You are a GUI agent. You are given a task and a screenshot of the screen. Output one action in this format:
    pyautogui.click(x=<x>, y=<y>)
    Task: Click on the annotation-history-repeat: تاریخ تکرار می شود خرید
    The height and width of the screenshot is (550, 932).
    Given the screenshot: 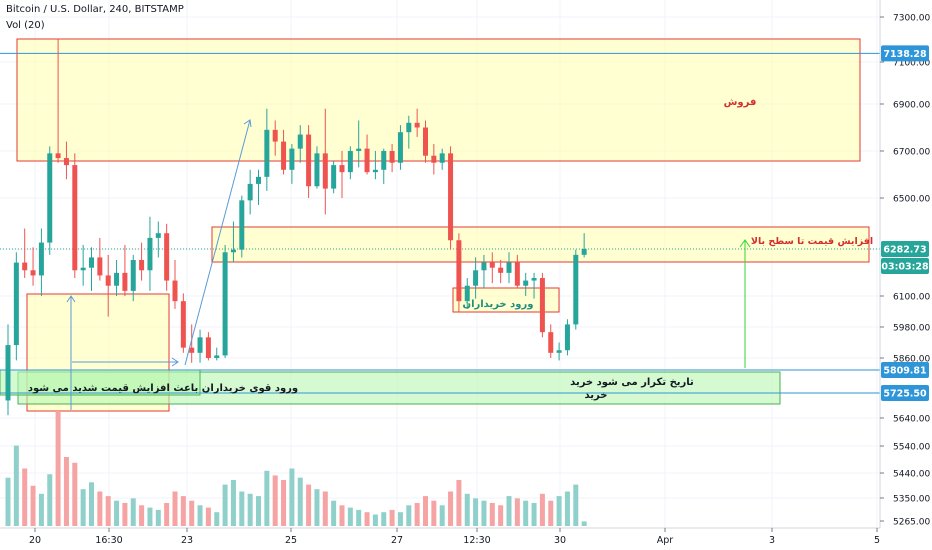 What is the action you would take?
    pyautogui.click(x=632, y=382)
    